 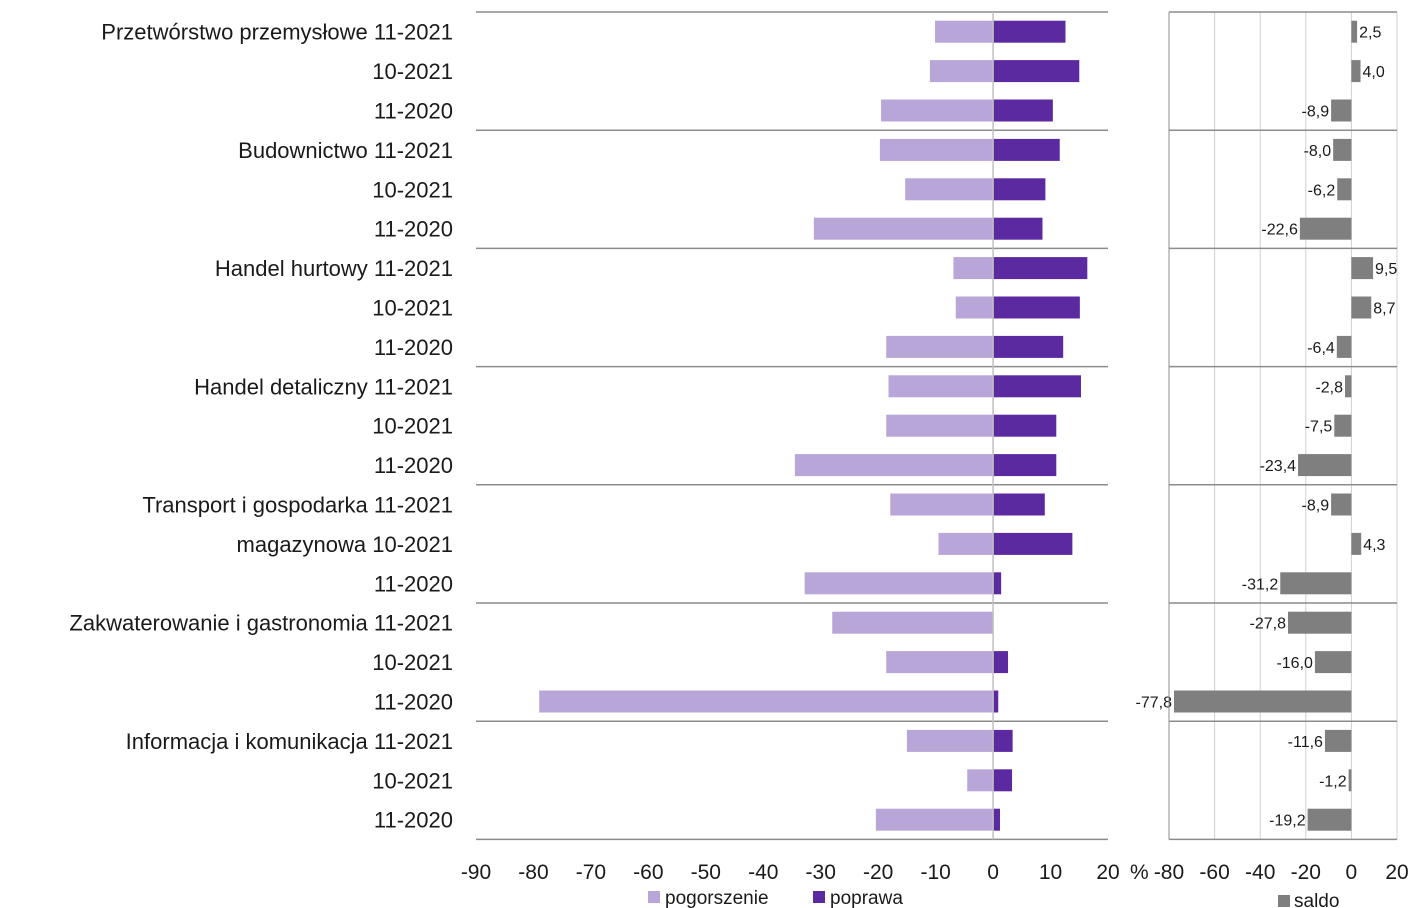 What do you see at coordinates (1287, 821) in the screenshot?
I see `saldo-data-label: -19,2` at bounding box center [1287, 821].